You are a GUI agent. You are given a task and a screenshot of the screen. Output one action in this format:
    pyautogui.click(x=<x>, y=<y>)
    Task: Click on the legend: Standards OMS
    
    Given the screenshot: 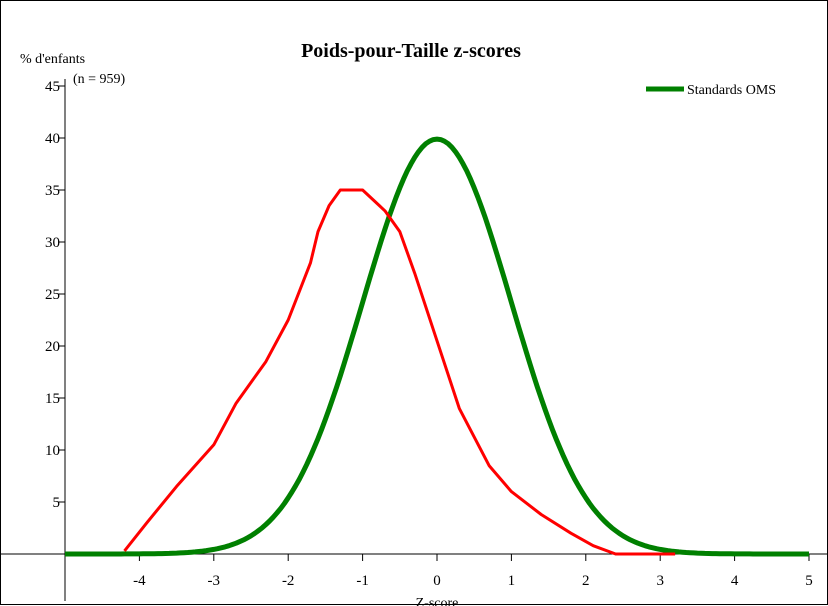 What is the action you would take?
    pyautogui.click(x=711, y=90)
    